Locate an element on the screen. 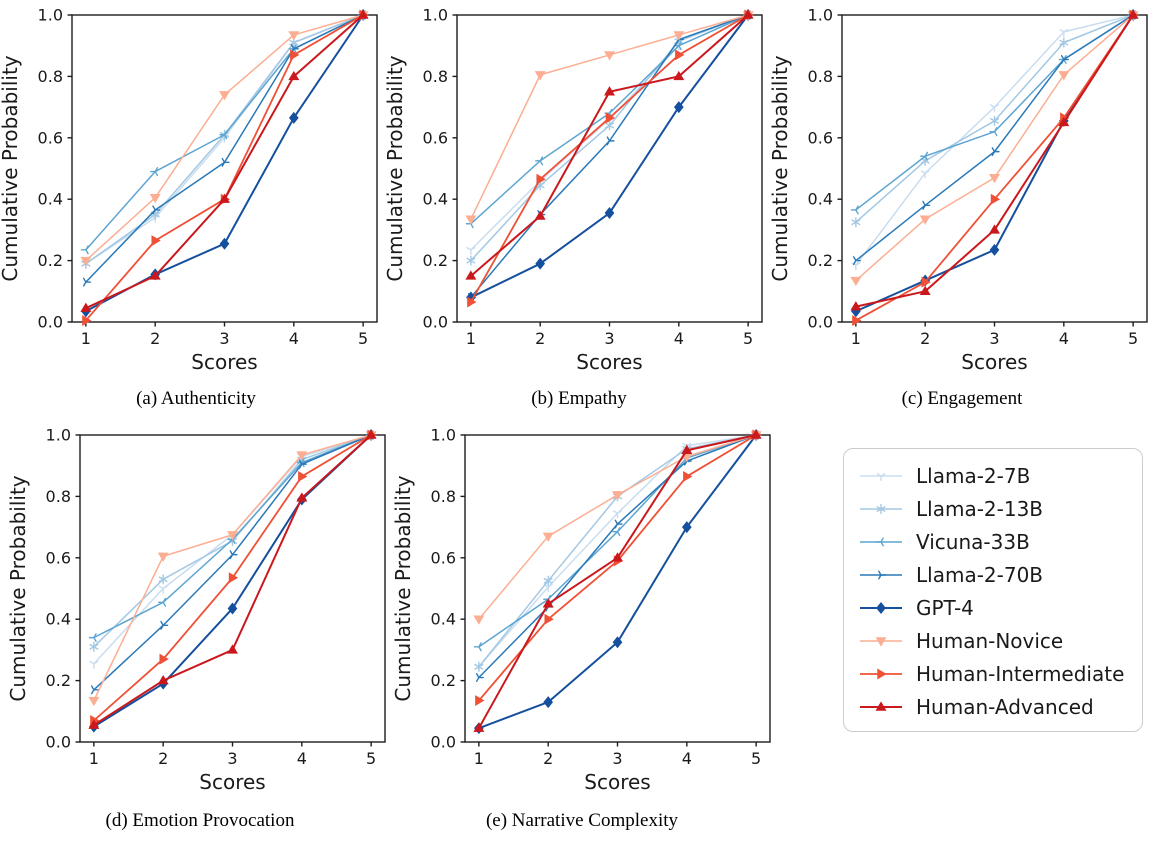 The image size is (1150, 847). y-axis-label: Cumulative Probability is located at coordinates (19, 588).